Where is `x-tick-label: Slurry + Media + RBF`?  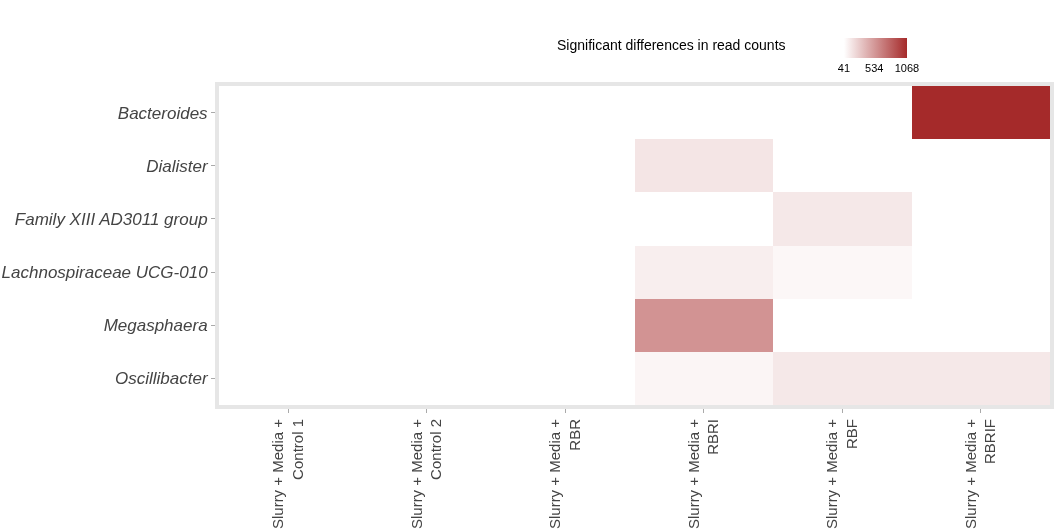 x-tick-label: Slurry + Media + RBF is located at coordinates (841, 474).